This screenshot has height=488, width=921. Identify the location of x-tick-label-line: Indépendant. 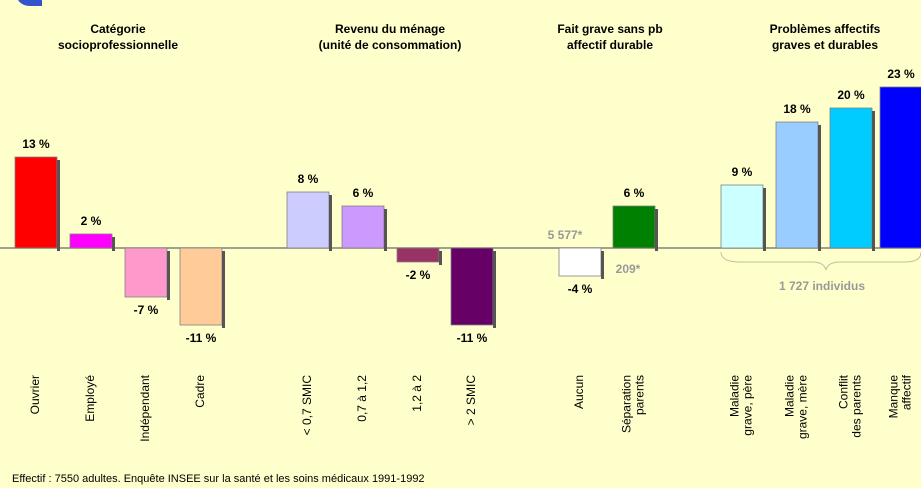
(145, 407).